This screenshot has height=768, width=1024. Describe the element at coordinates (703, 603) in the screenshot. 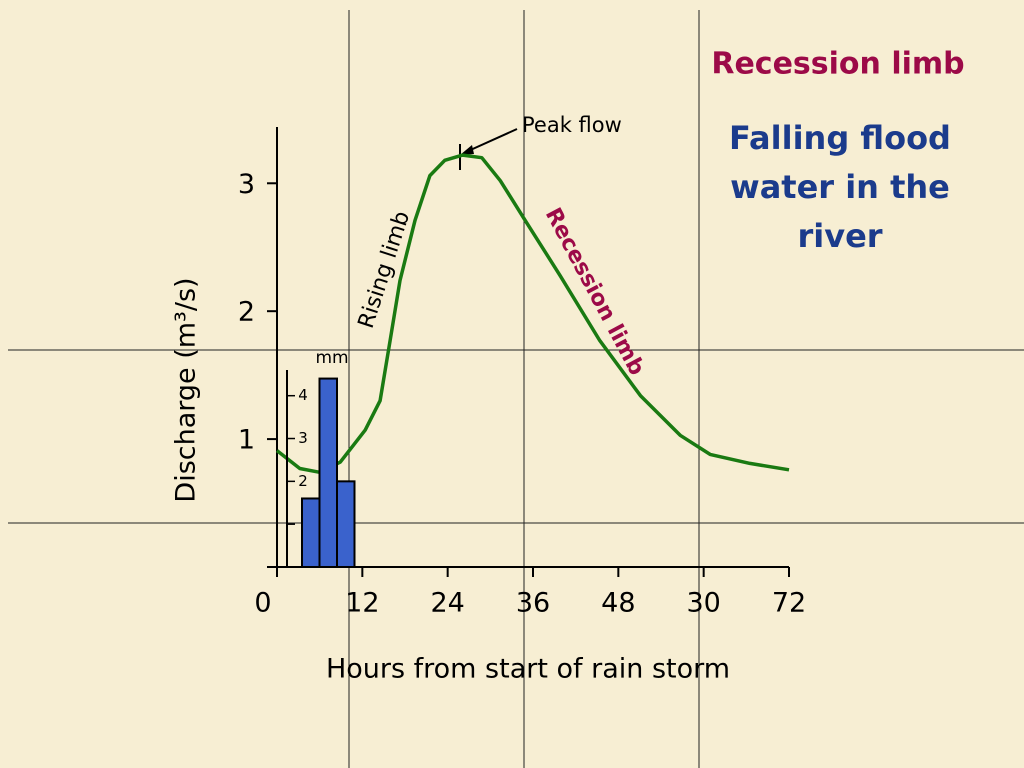

I see `x-tick-label: 30` at that location.